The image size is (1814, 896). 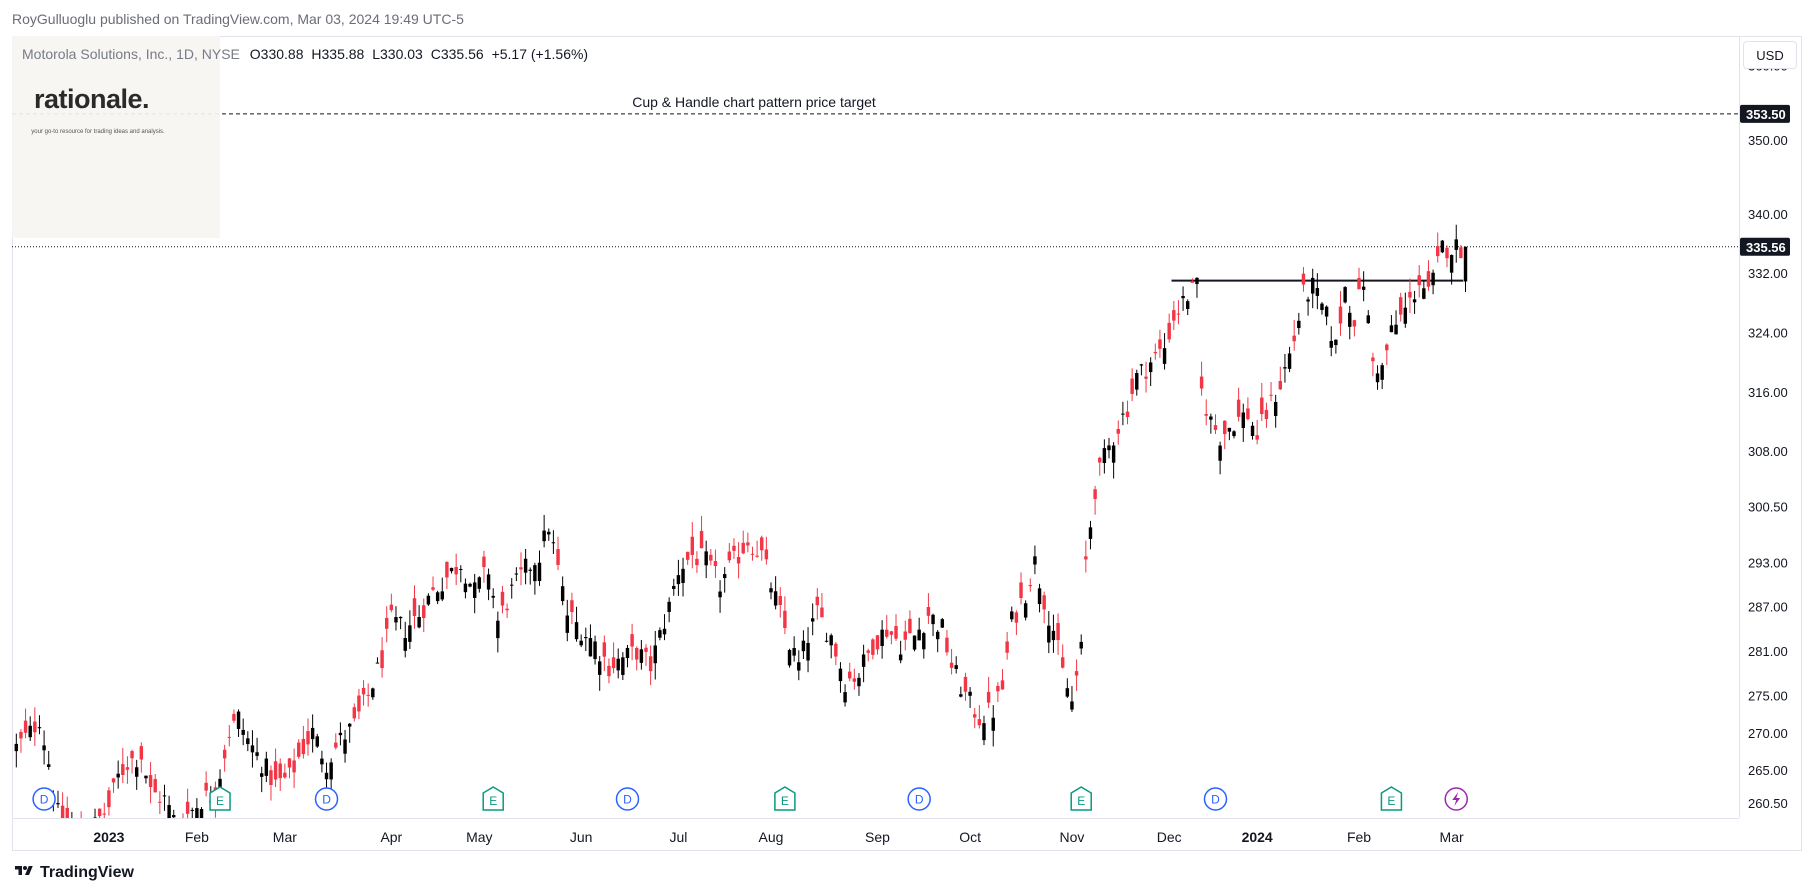 I want to click on price-tick-label: 340.00, so click(x=1768, y=214).